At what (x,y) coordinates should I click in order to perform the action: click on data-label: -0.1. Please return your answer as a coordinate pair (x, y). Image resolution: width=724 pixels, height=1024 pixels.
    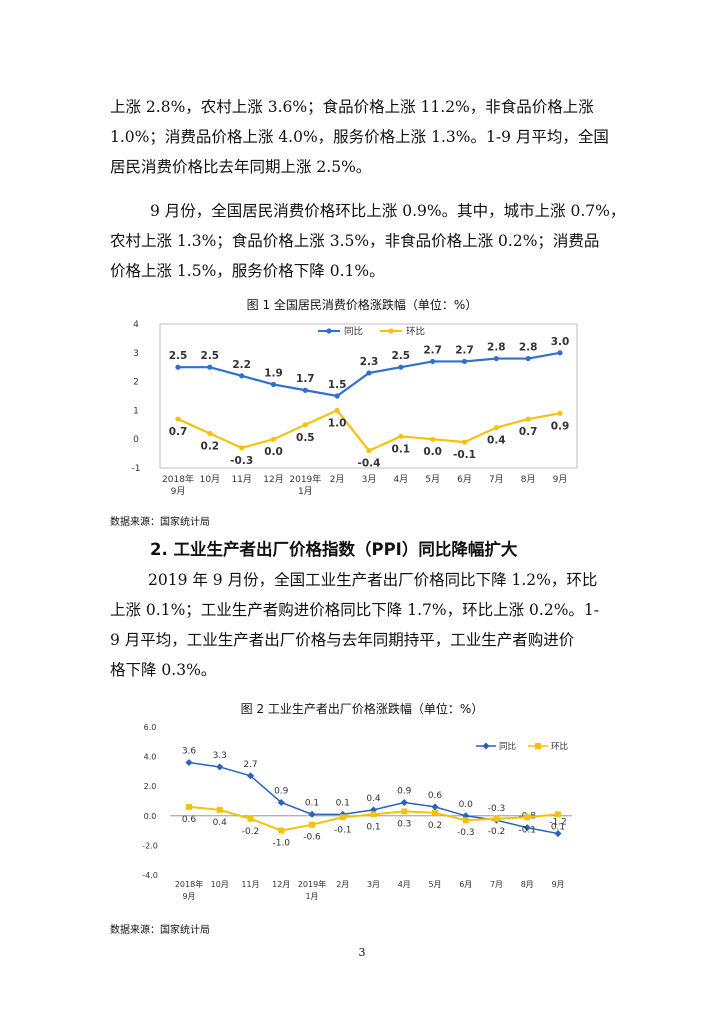
    Looking at the image, I should click on (527, 830).